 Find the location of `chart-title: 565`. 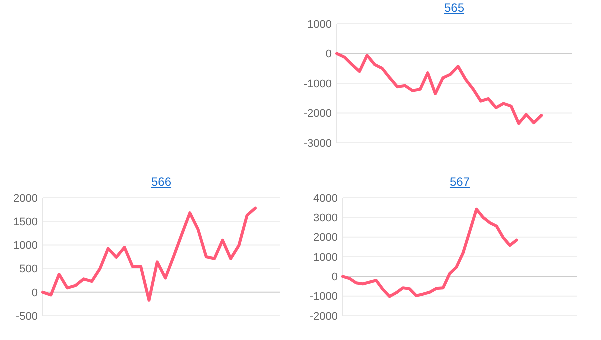

chart-title: 565 is located at coordinates (454, 8).